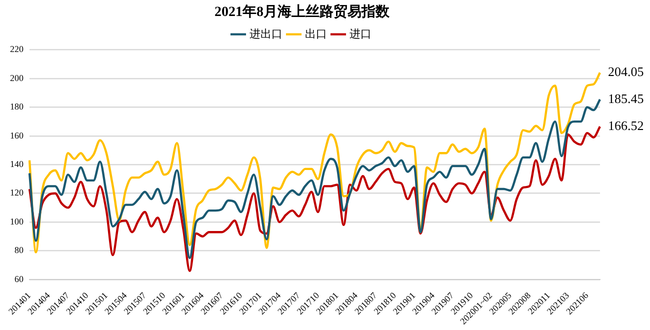  Describe the element at coordinates (17, 77) in the screenshot. I see `y-tick-label: 200` at that location.